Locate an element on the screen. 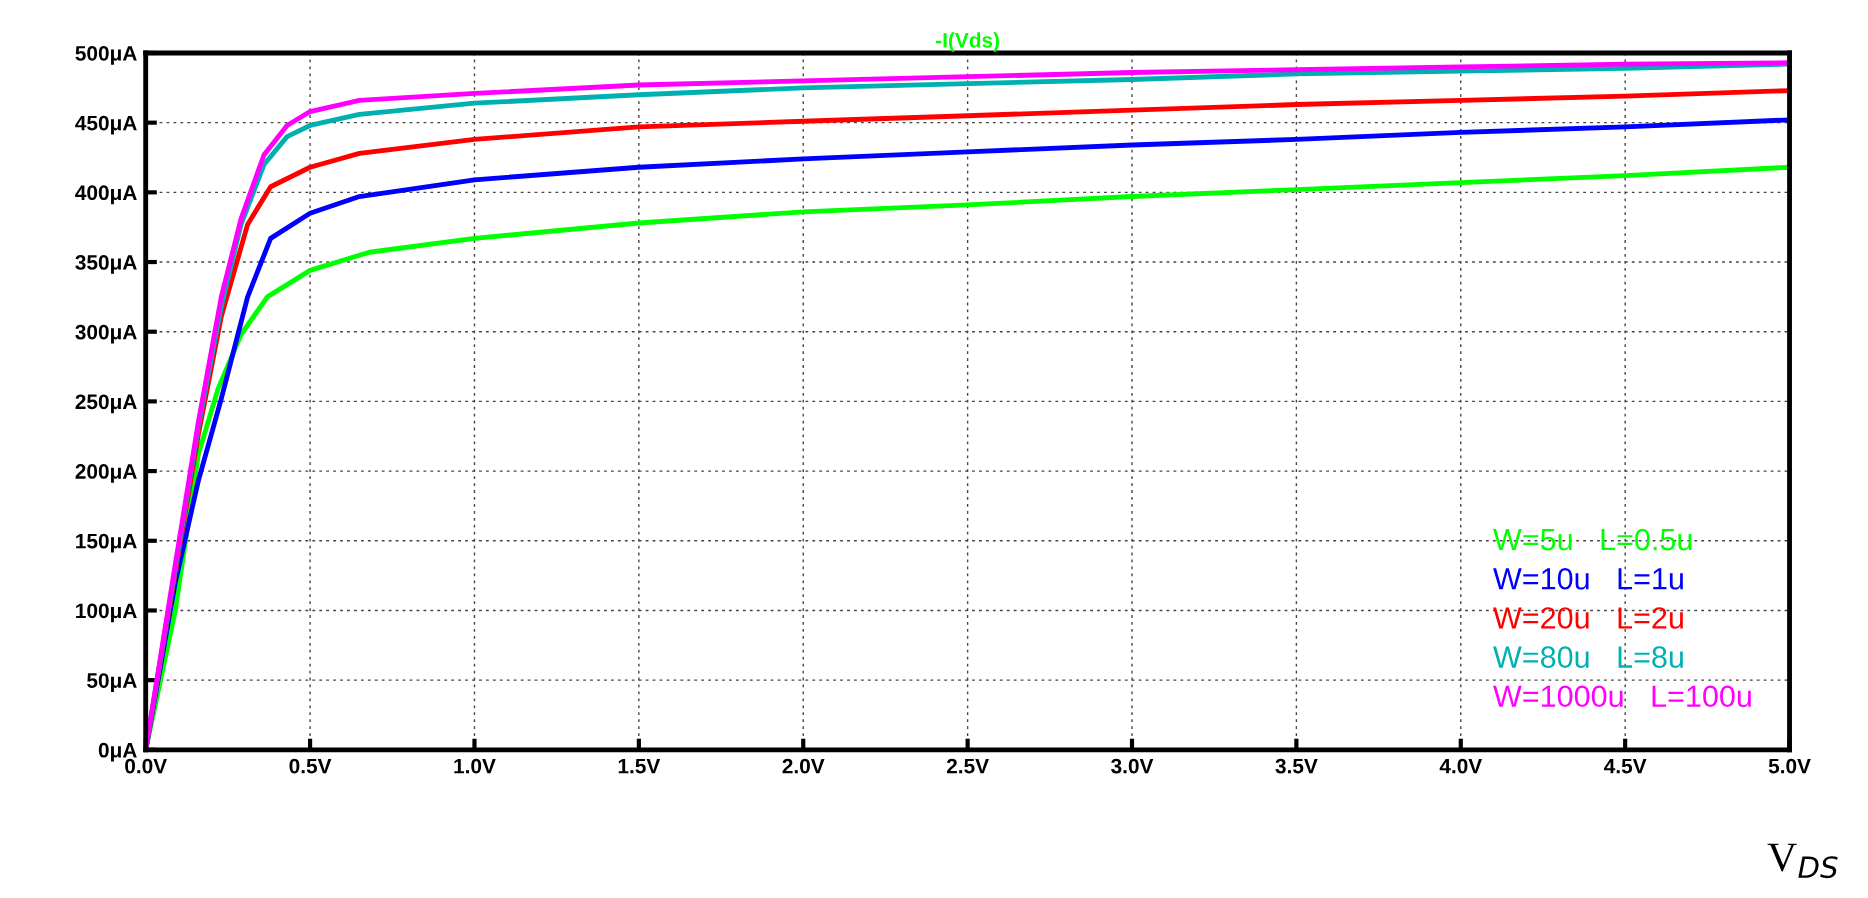 The width and height of the screenshot is (1868, 898). y-tick-label: 300μA is located at coordinates (106, 334).